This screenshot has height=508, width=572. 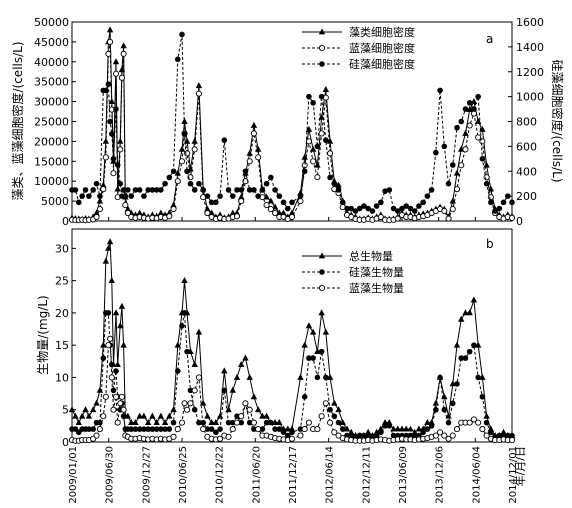 I want to click on panel-b-y-tick-label-2: 5, so click(x=65, y=410).